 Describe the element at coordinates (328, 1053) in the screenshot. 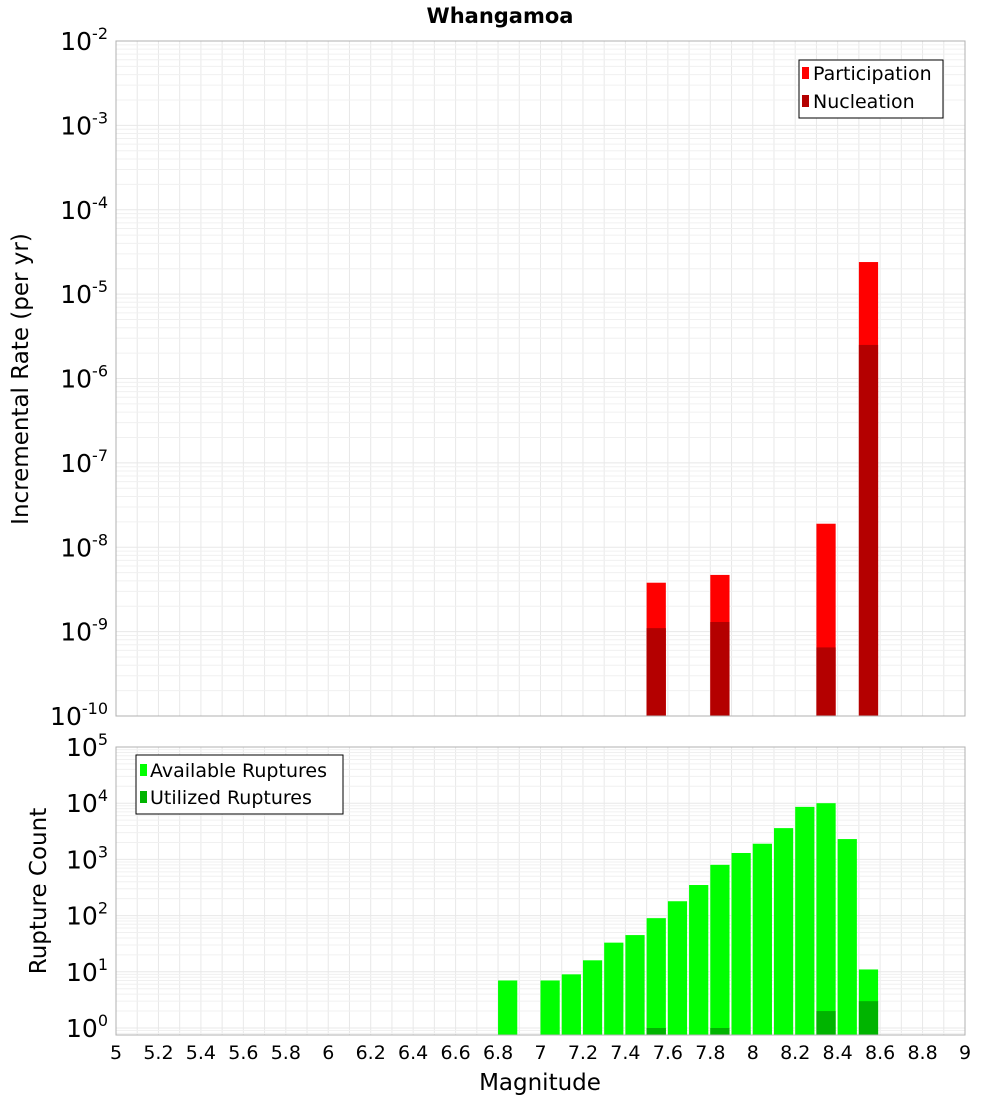

I see `magnitude-x-tick-label: 6` at that location.